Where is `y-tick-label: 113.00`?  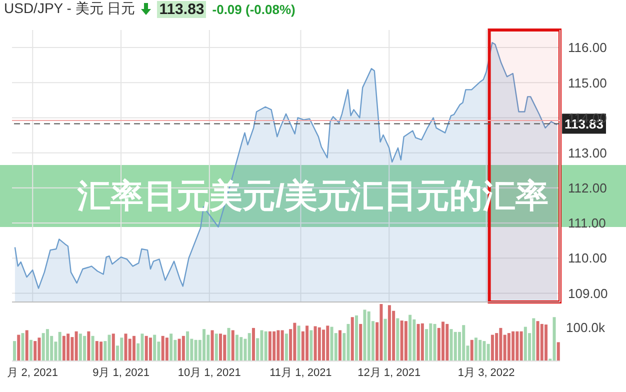 y-tick-label: 113.00 is located at coordinates (587, 152).